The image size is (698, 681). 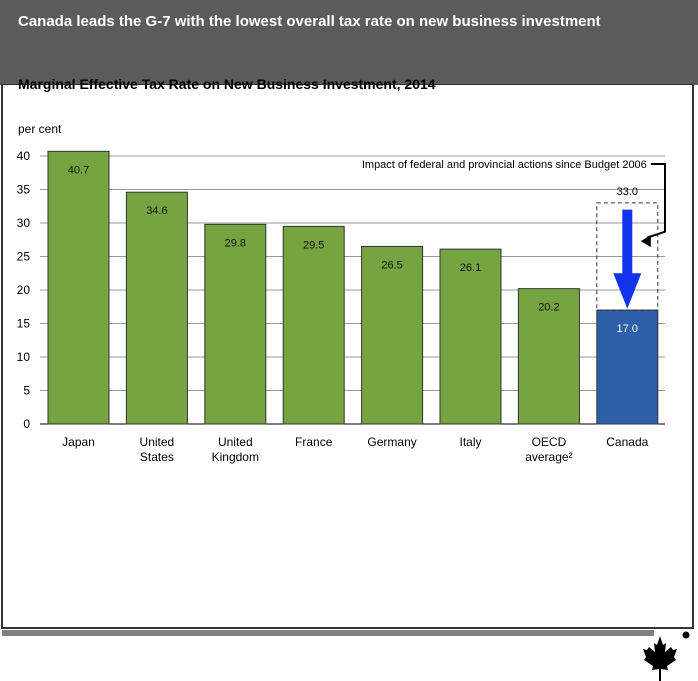 What do you see at coordinates (24, 357) in the screenshot?
I see `y-tick-label: 10` at bounding box center [24, 357].